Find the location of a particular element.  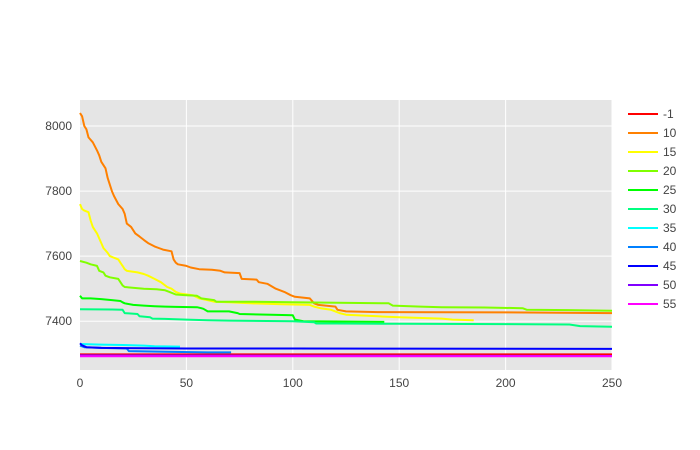

legend-label: 45 is located at coordinates (670, 266).